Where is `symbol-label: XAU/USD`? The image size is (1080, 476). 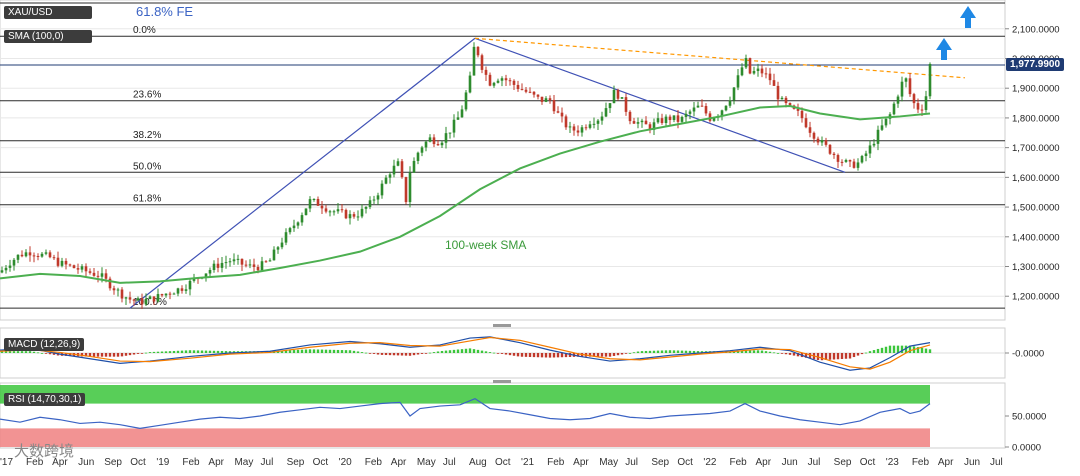
symbol-label: XAU/USD is located at coordinates (30, 12).